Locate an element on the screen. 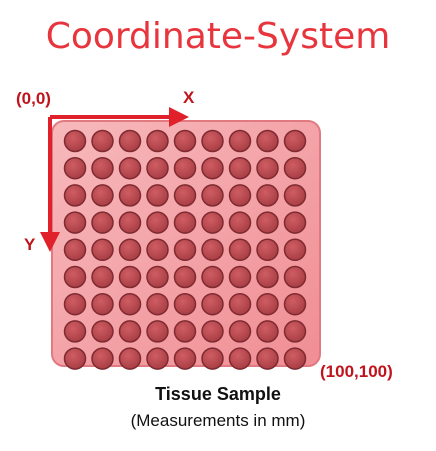 Image resolution: width=436 pixels, height=451 pixels. x-axis-label: X is located at coordinates (189, 97).